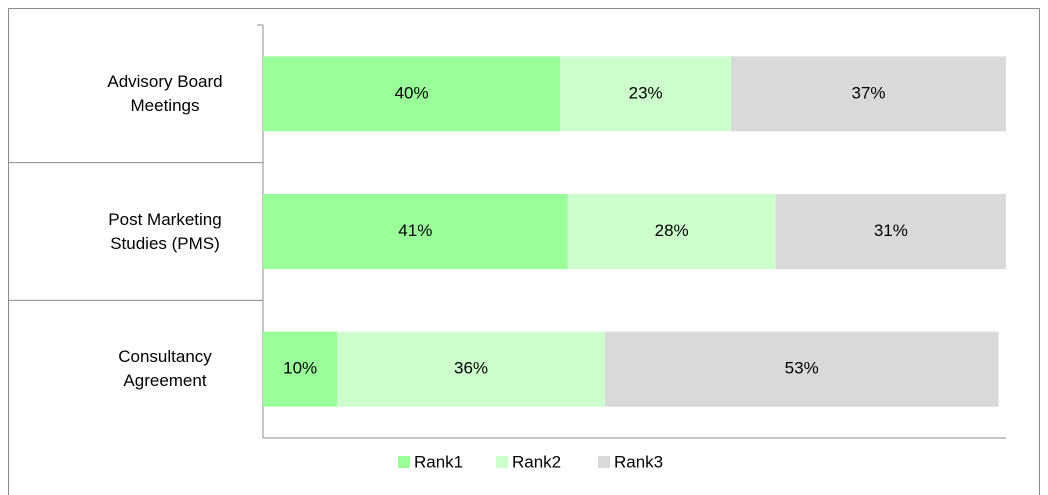 The height and width of the screenshot is (495, 1048). I want to click on legend-label: Rank2, so click(536, 461).